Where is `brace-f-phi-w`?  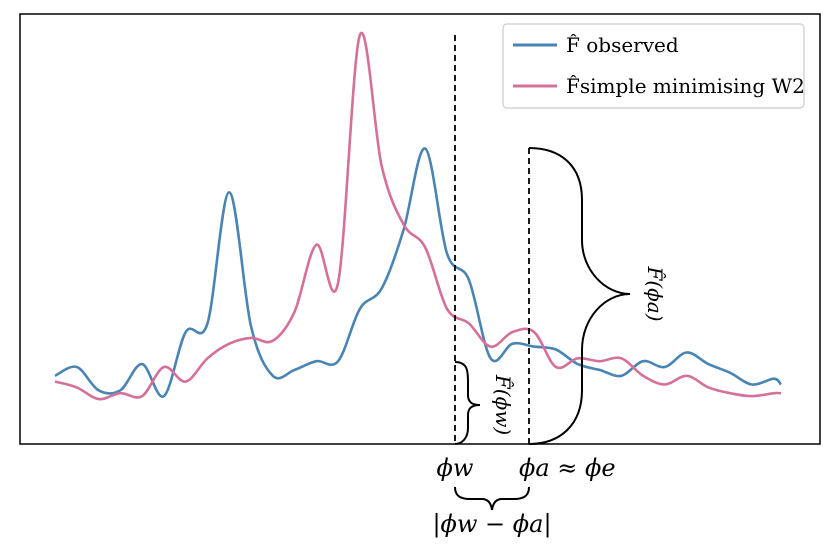 brace-f-phi-w is located at coordinates (467, 403).